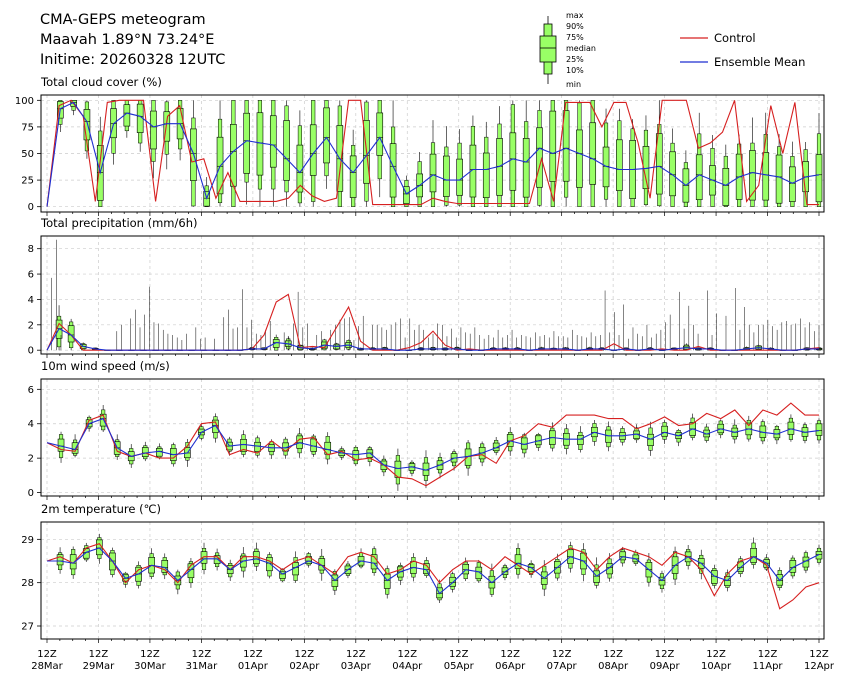  What do you see at coordinates (105, 366) in the screenshot?
I see `panel-title: 10m wind speed (m/s)` at bounding box center [105, 366].